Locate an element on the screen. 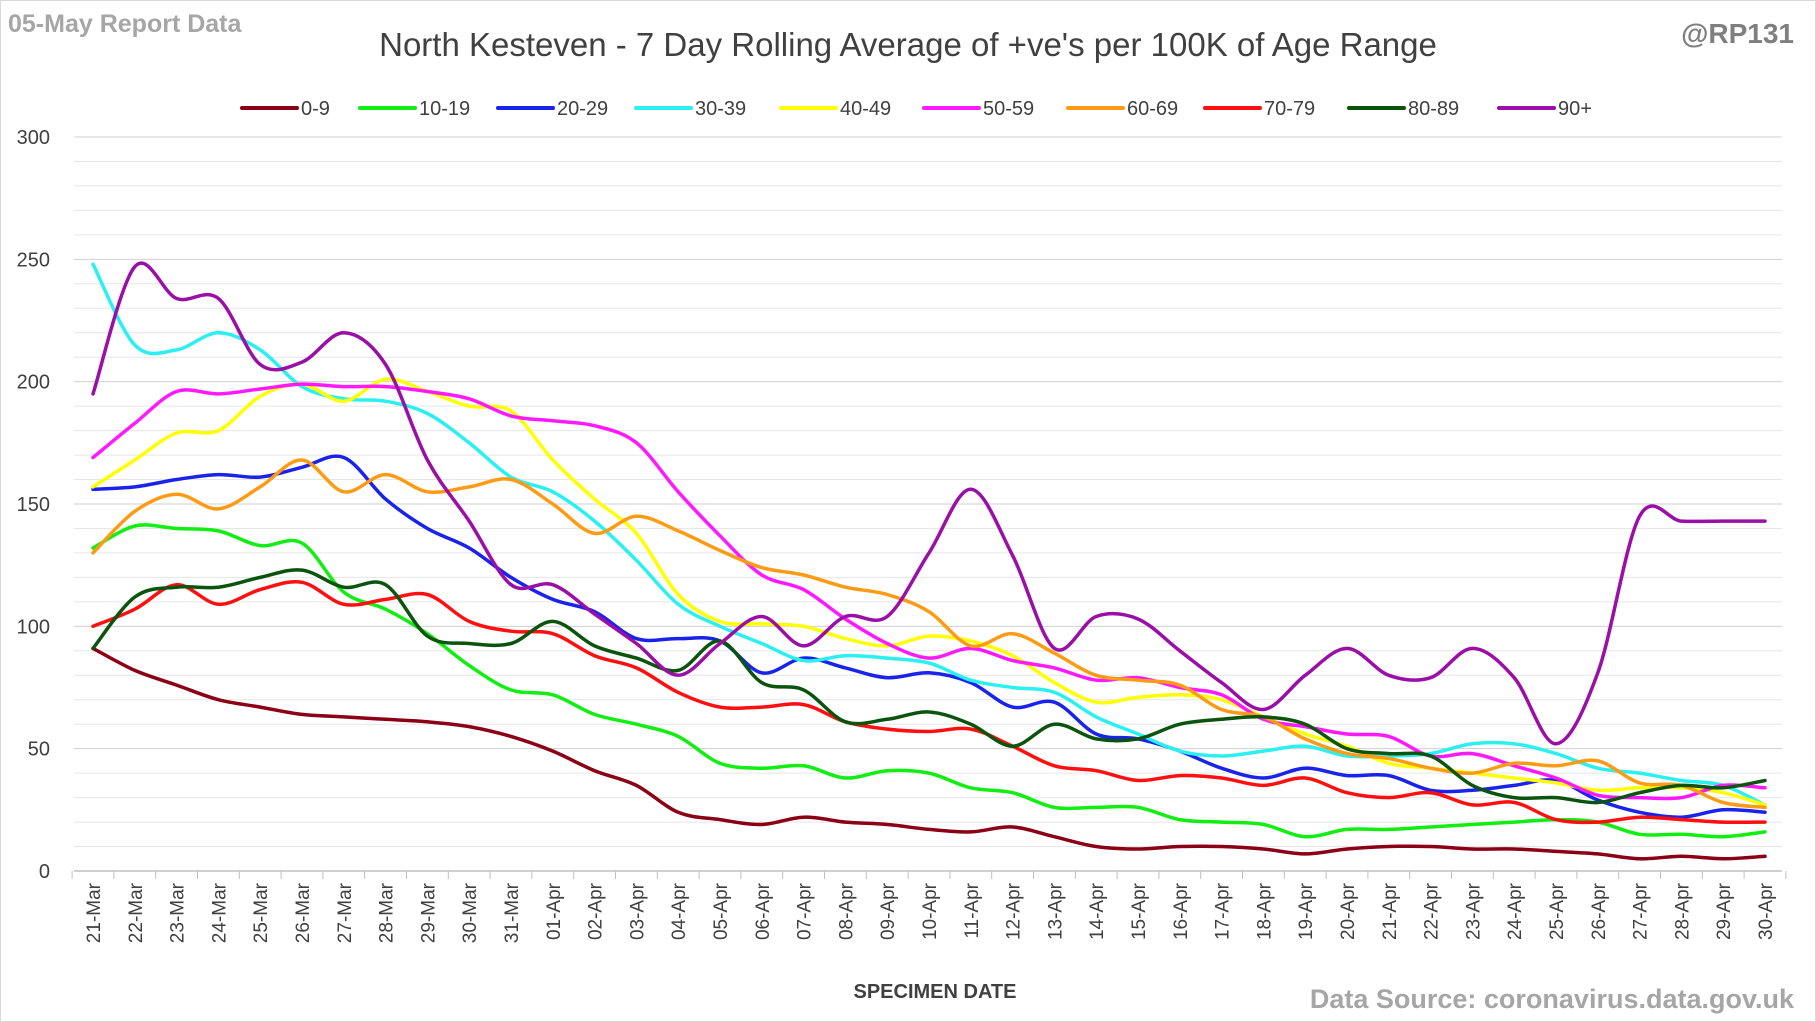 The height and width of the screenshot is (1022, 1816). x-tick-label: 22-Mar is located at coordinates (136, 912).